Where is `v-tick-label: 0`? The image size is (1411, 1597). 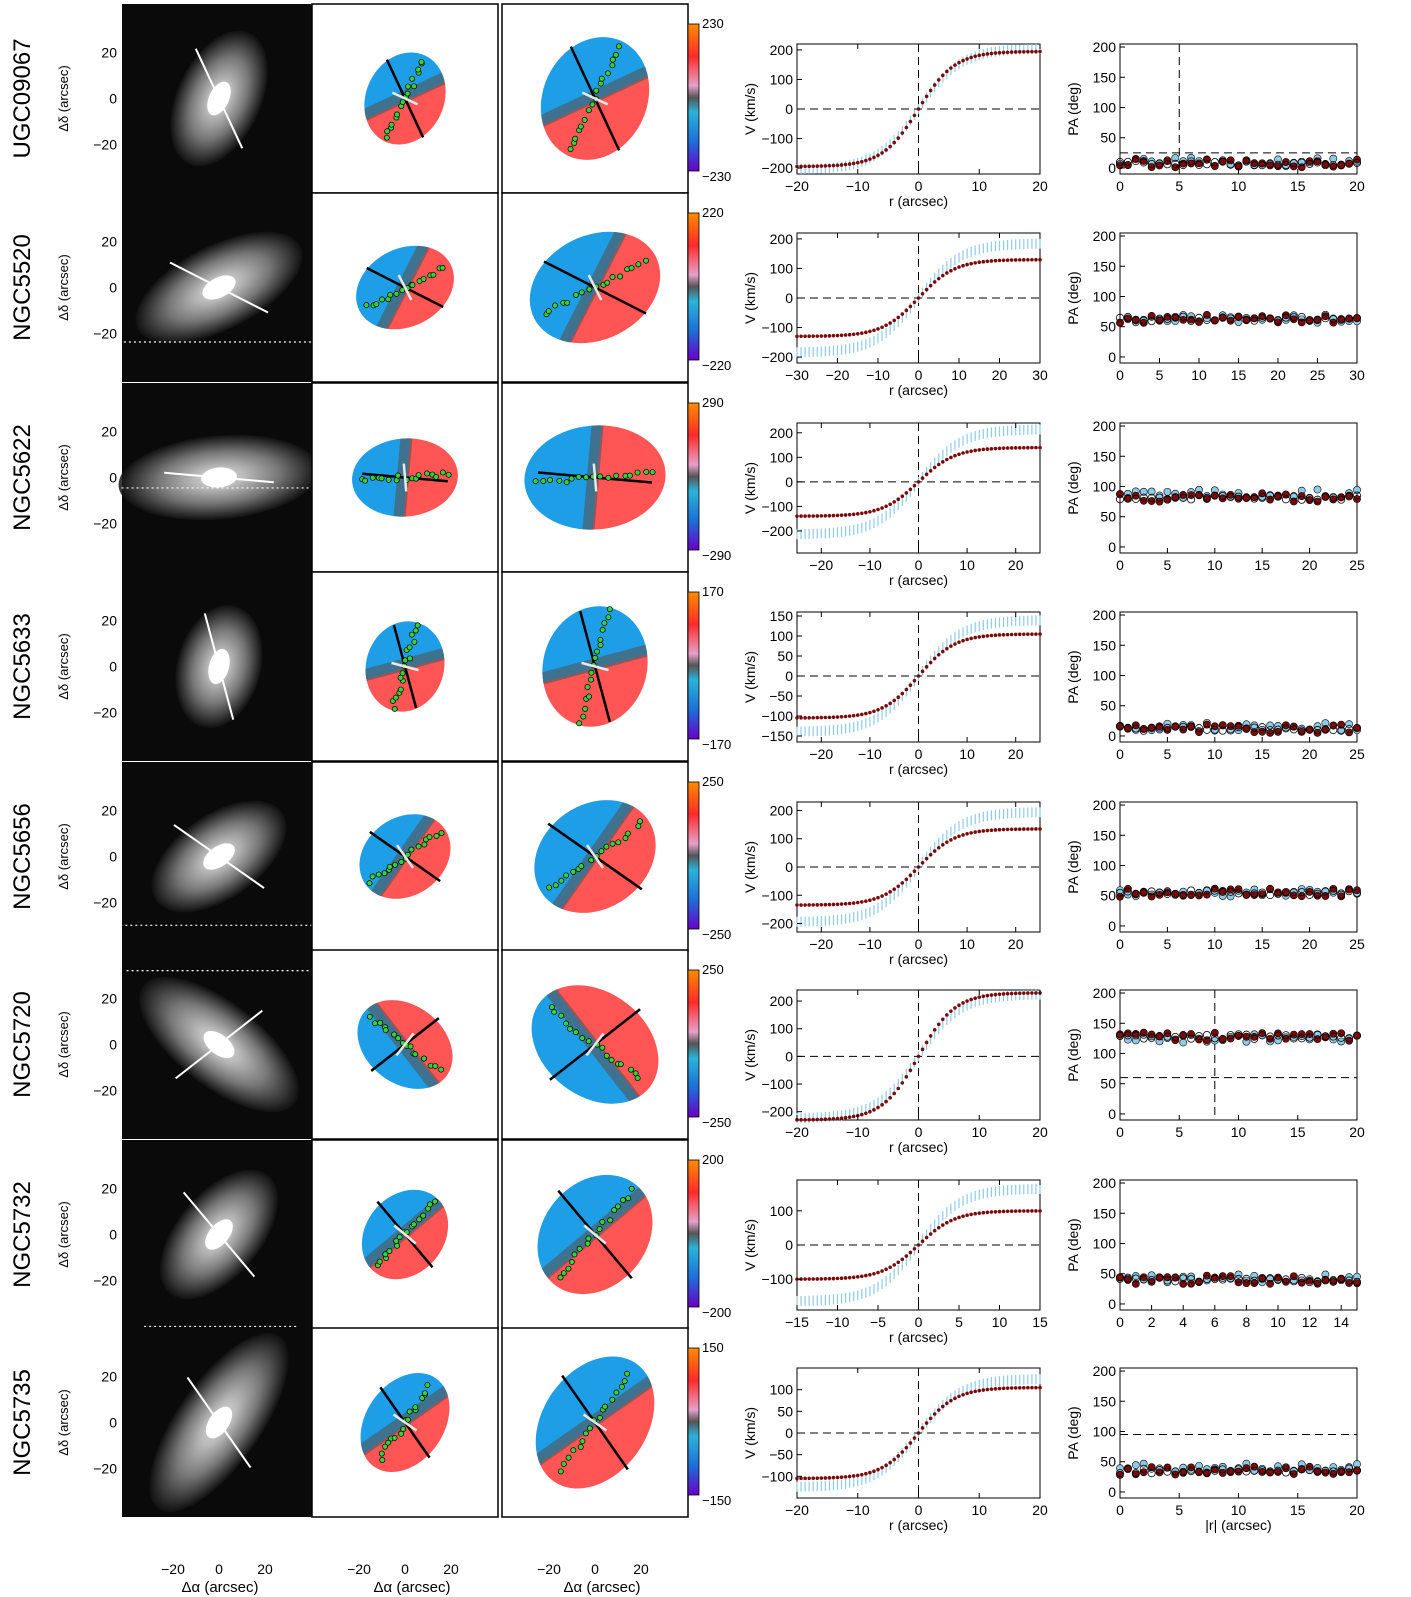
v-tick-label: 0 is located at coordinates (789, 676).